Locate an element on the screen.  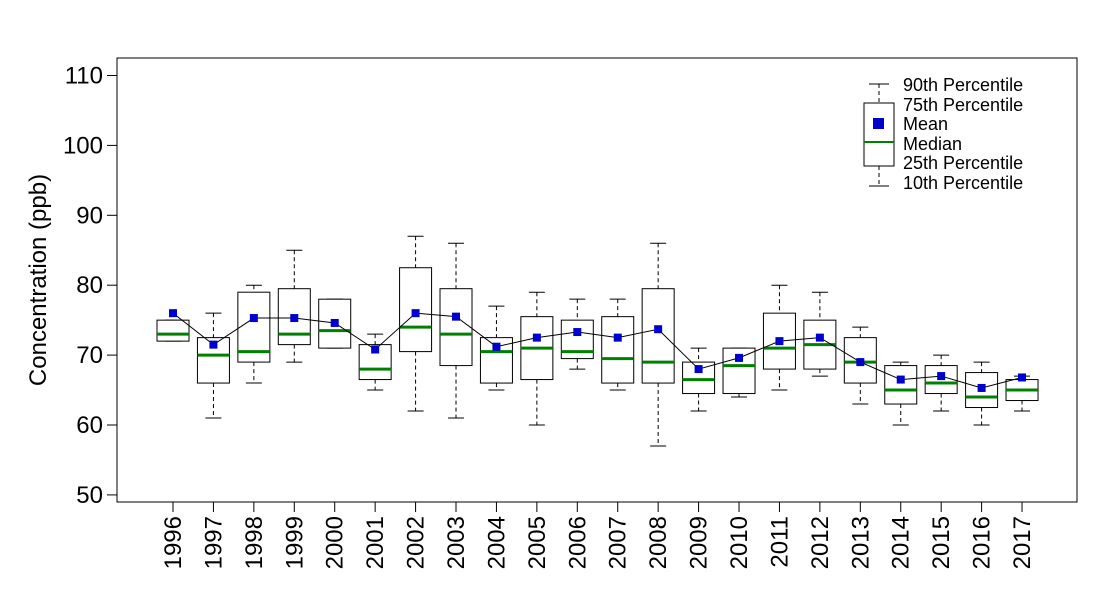
box-2014 is located at coordinates (901, 393).